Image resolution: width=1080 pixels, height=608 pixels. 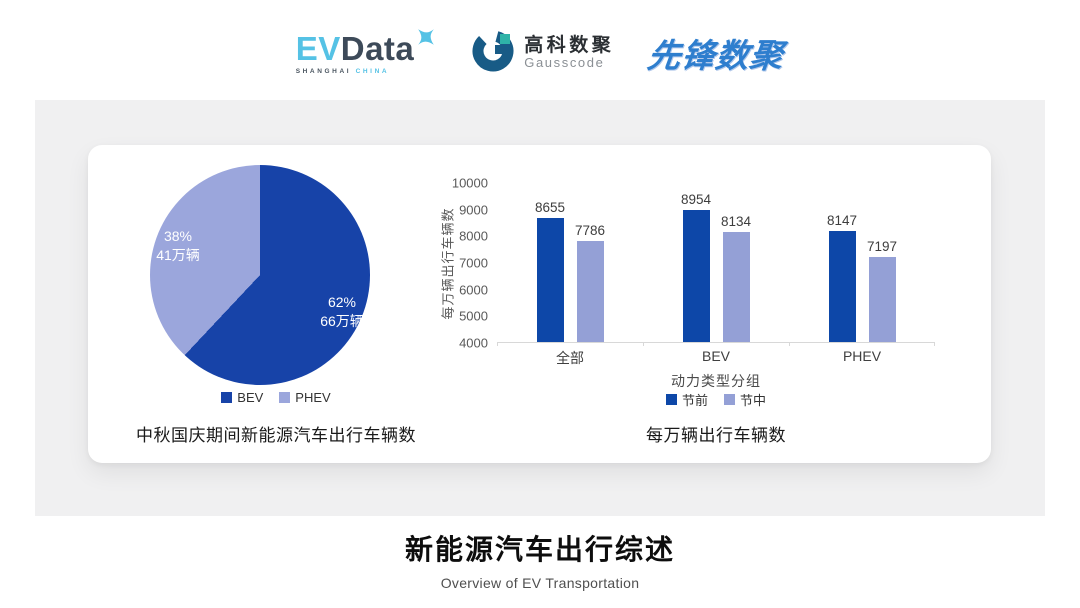 I want to click on x-tick-label: 全部, so click(x=570, y=358).